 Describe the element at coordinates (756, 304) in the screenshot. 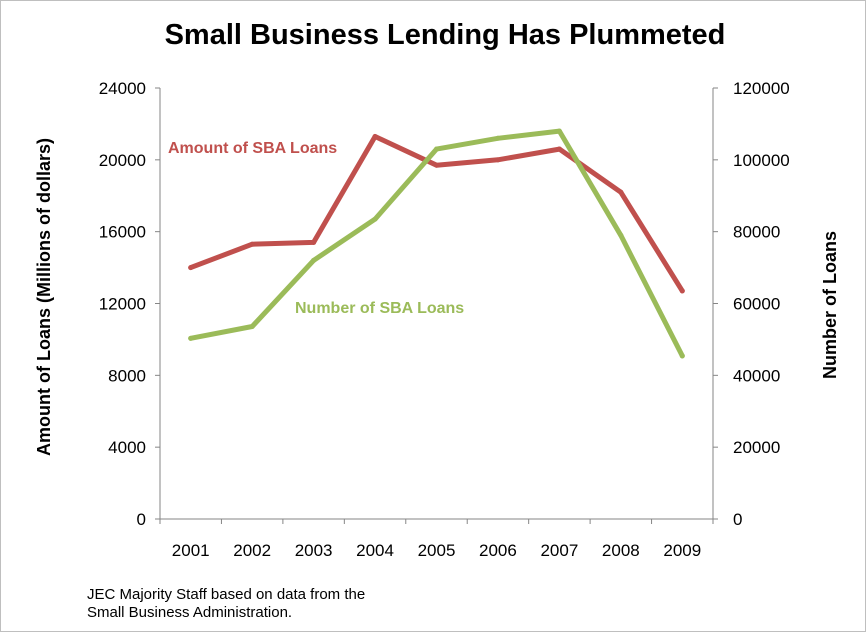

I see `right-tick-label: 60000` at that location.